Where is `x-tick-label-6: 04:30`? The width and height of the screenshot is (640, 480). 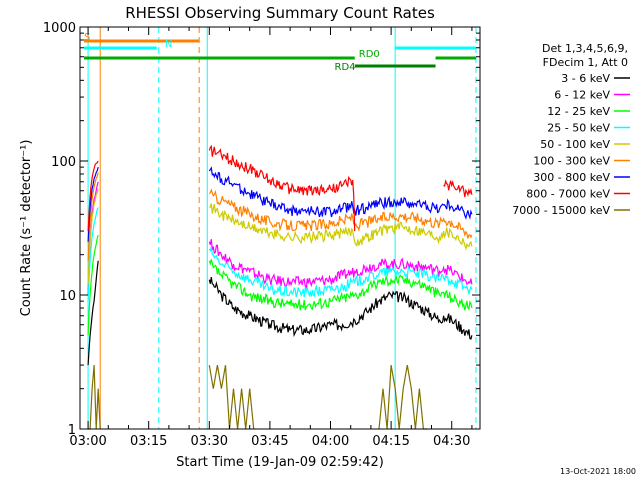 x-tick-label-6: 04:30 is located at coordinates (451, 441).